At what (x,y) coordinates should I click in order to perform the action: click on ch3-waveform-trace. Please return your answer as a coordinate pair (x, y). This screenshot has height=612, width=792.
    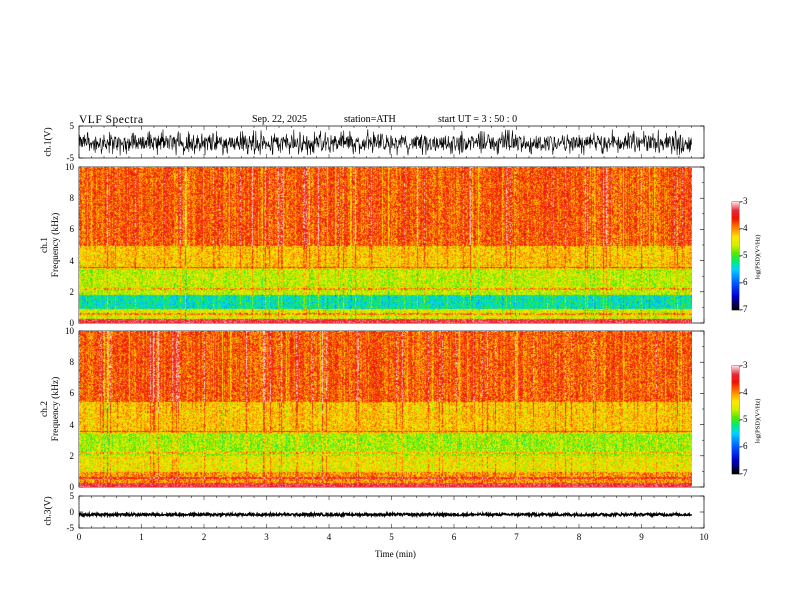
    Looking at the image, I should click on (385, 514).